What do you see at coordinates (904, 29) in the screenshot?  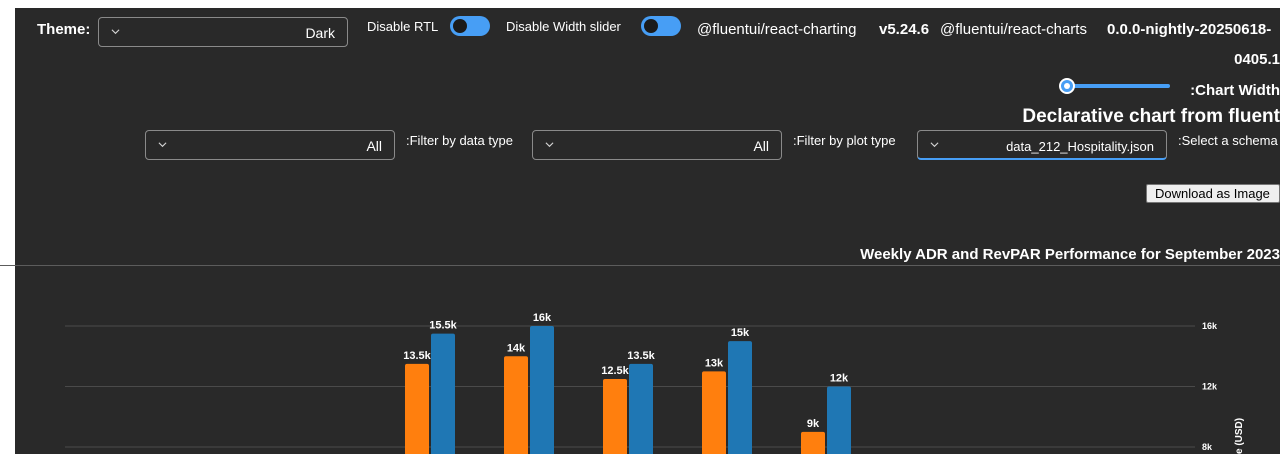 I see `pkg-charting-version: v5.24.6` at bounding box center [904, 29].